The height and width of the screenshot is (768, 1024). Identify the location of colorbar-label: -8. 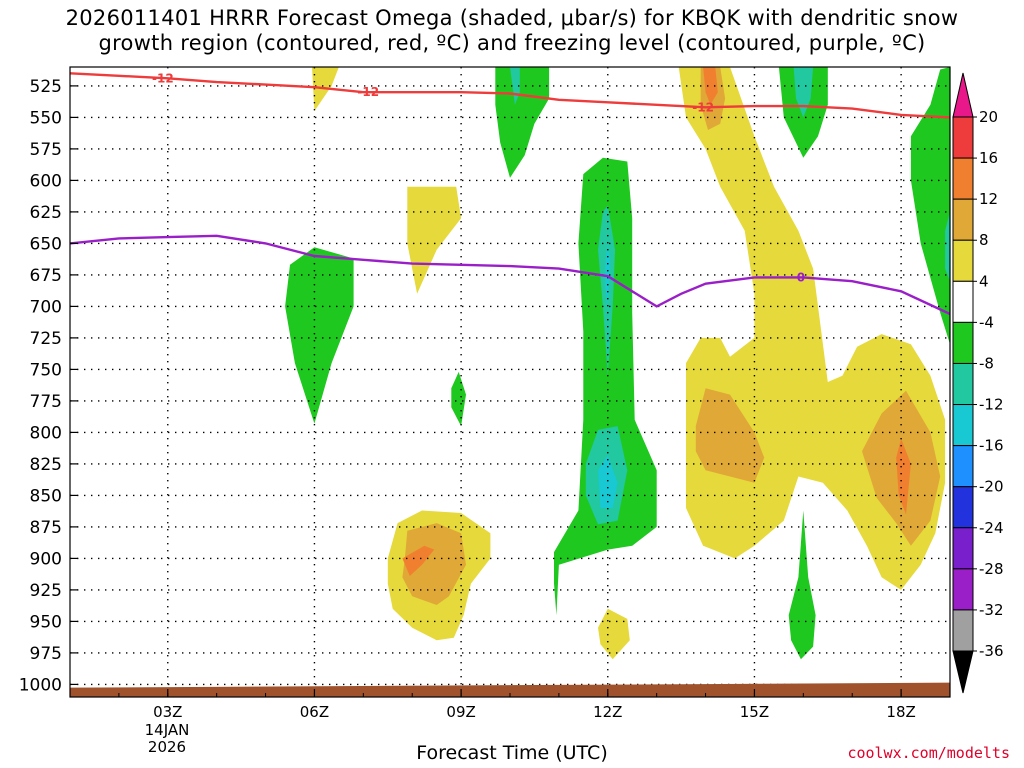
(986, 363).